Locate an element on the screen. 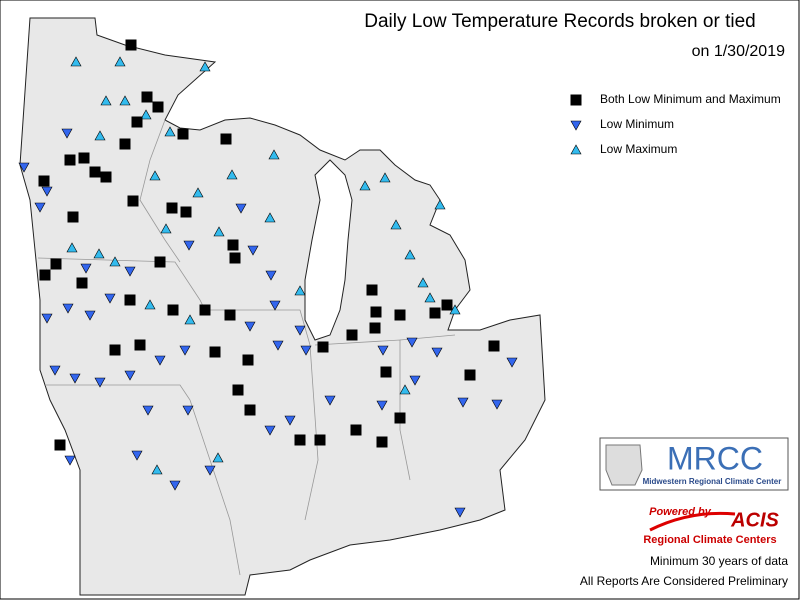 Image resolution: width=800 pixels, height=600 pixels. acis-logo: Powered by ACIS Regional Climate Centers is located at coordinates (711, 526).